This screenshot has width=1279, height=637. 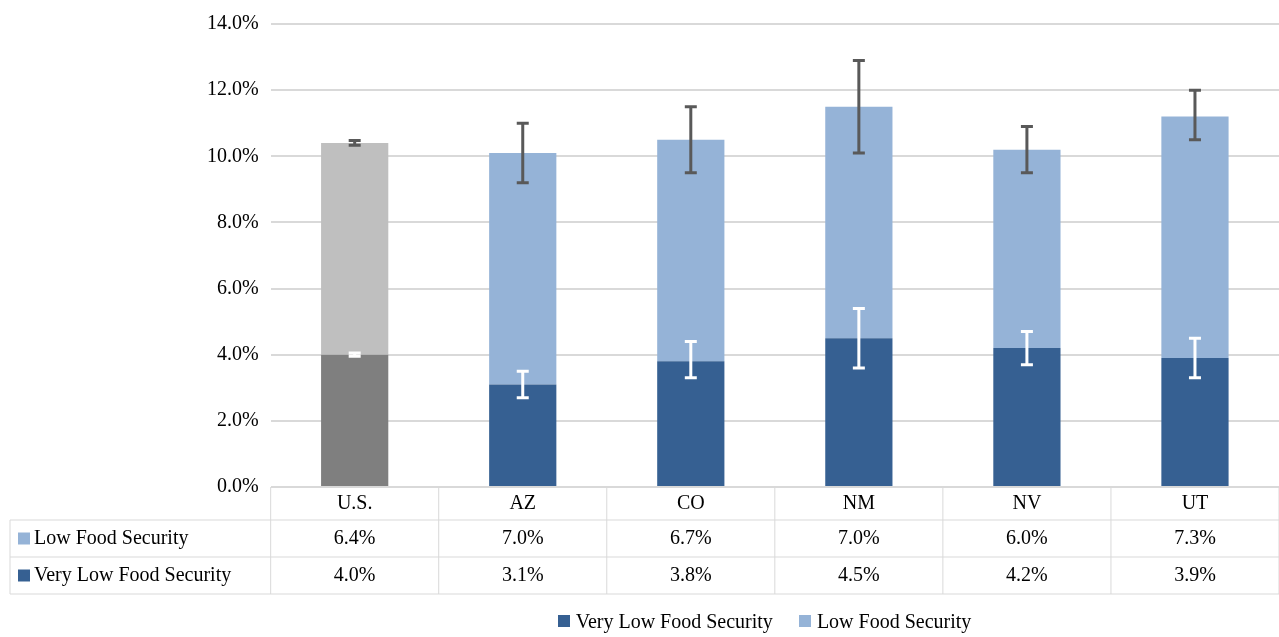 I want to click on y-tick-label: 4.0%, so click(x=237, y=352).